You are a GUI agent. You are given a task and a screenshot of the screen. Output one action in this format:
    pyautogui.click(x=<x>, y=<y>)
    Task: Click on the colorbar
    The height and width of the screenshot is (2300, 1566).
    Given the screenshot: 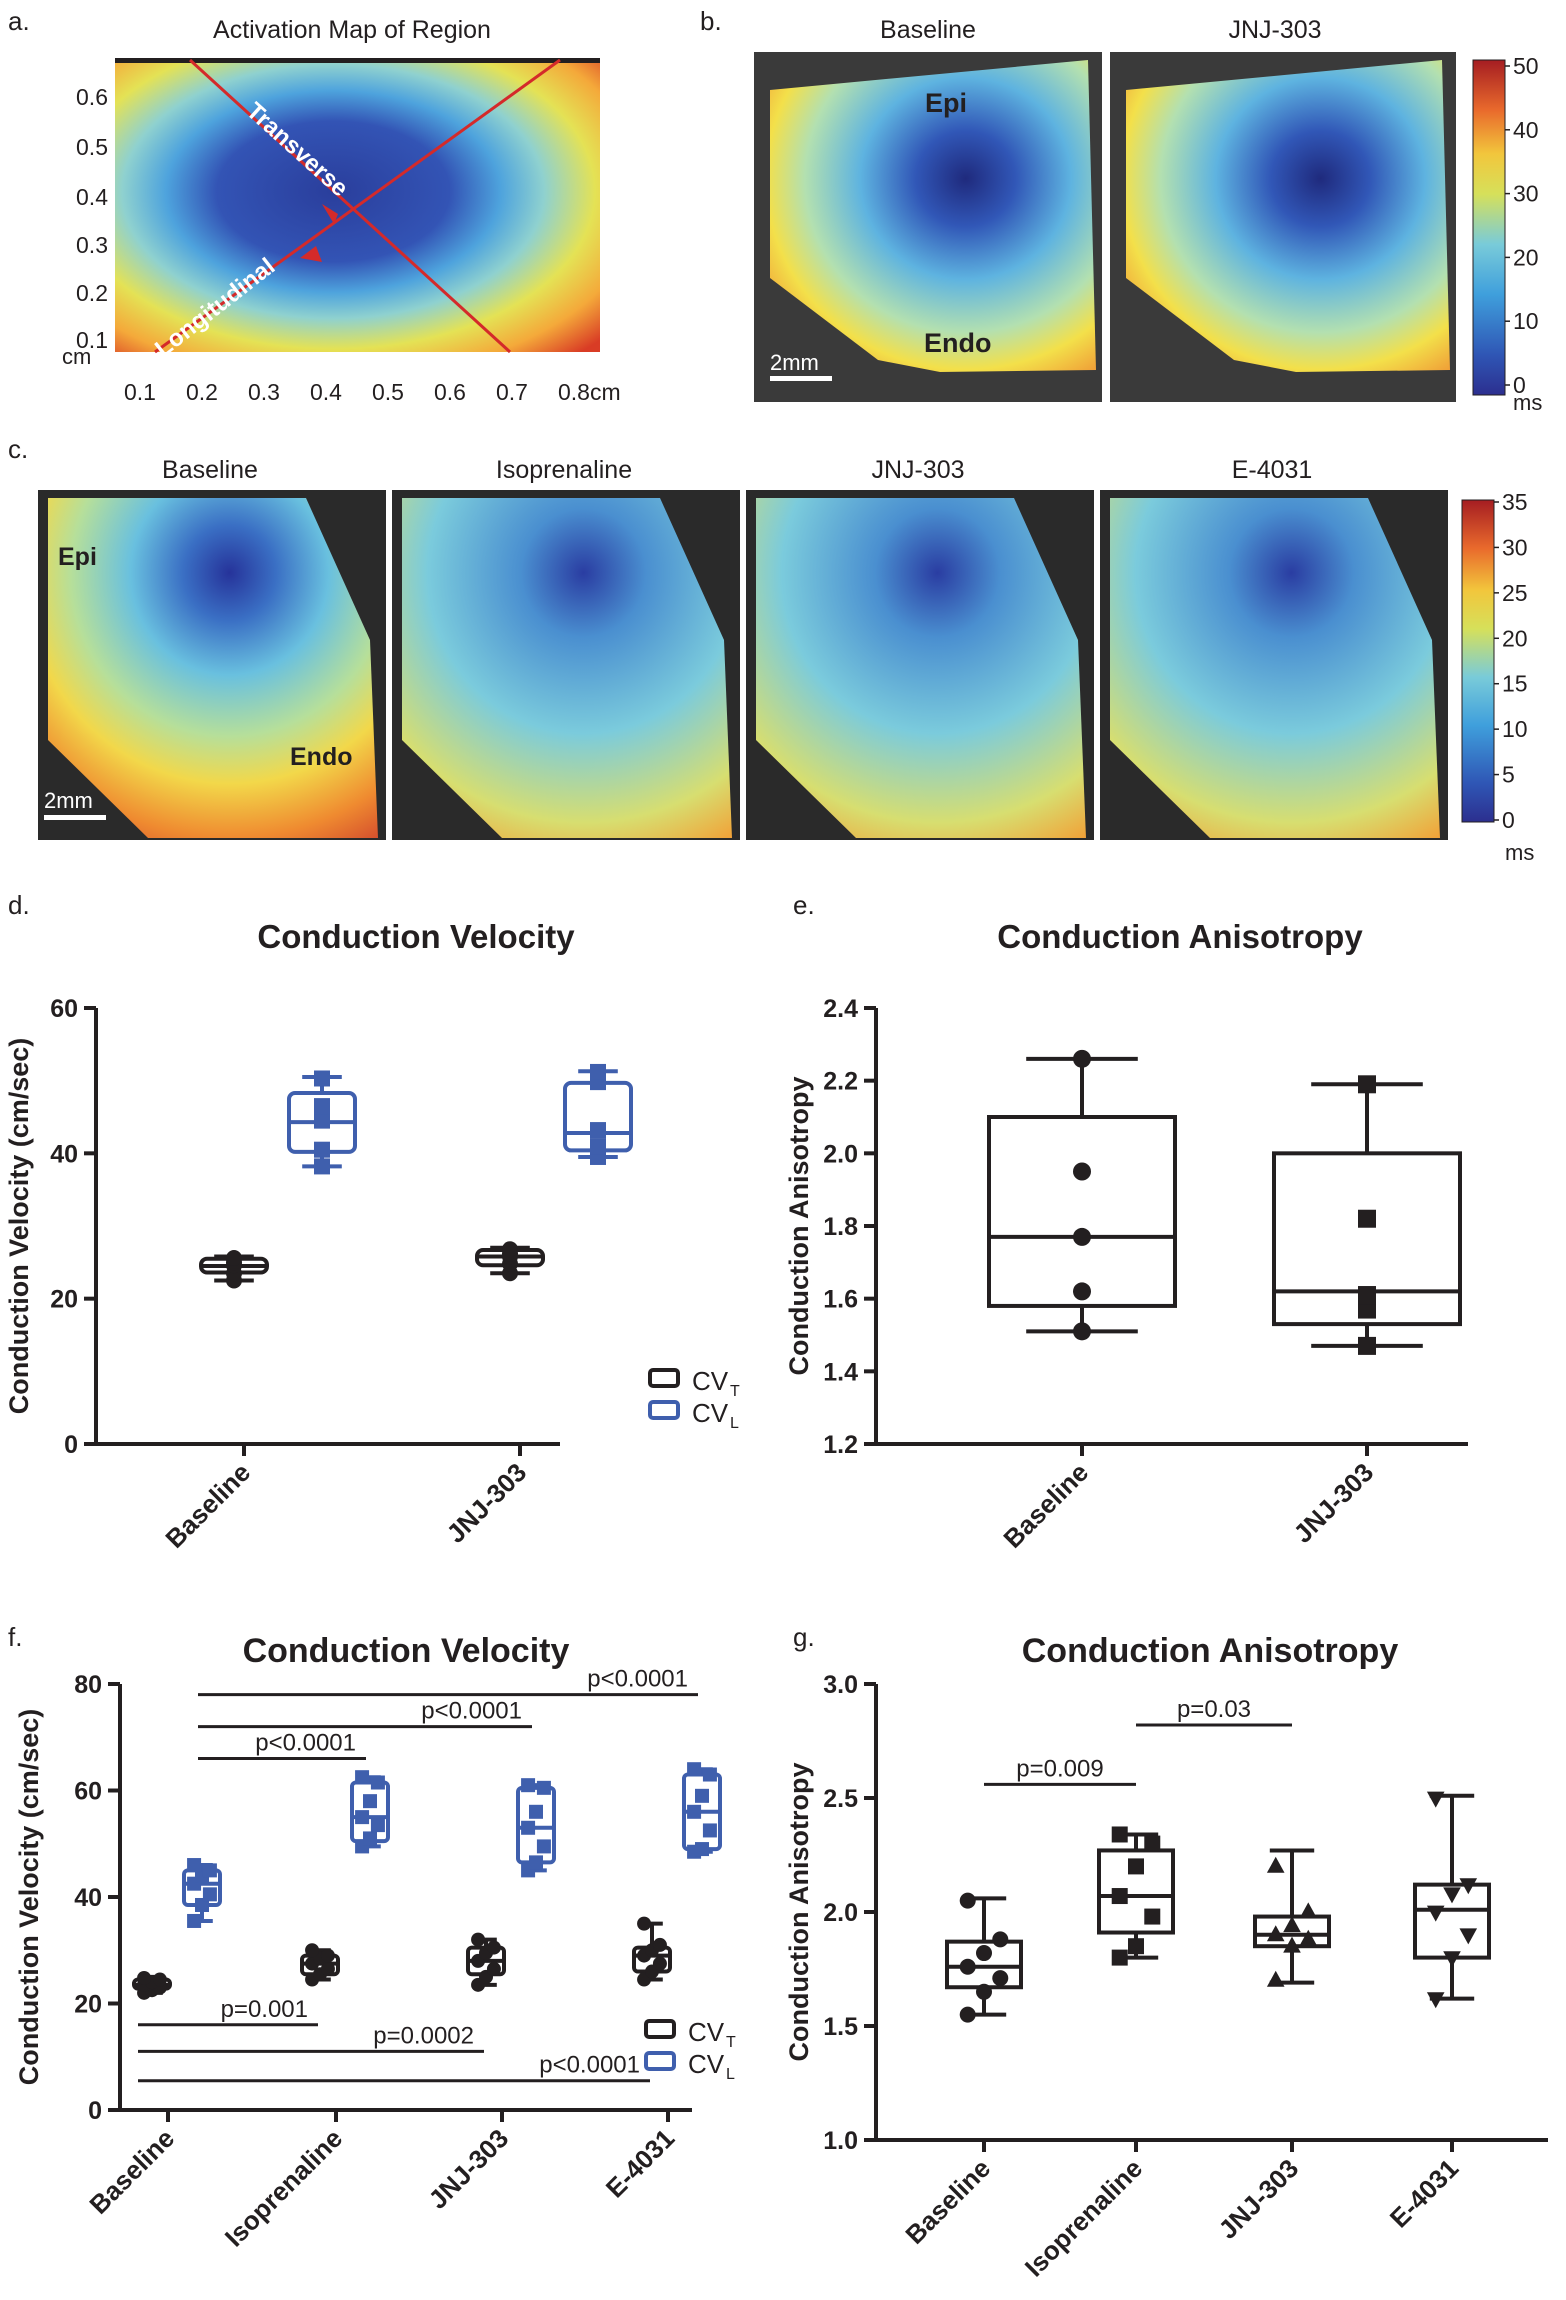 What is the action you would take?
    pyautogui.click(x=1489, y=227)
    